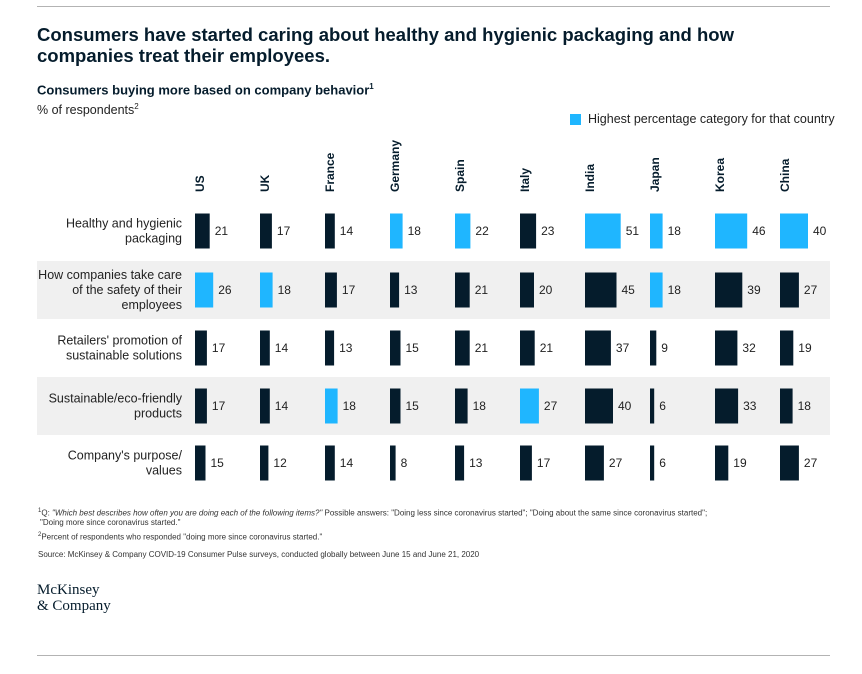  What do you see at coordinates (433, 655) in the screenshot?
I see `bottom-rule` at bounding box center [433, 655].